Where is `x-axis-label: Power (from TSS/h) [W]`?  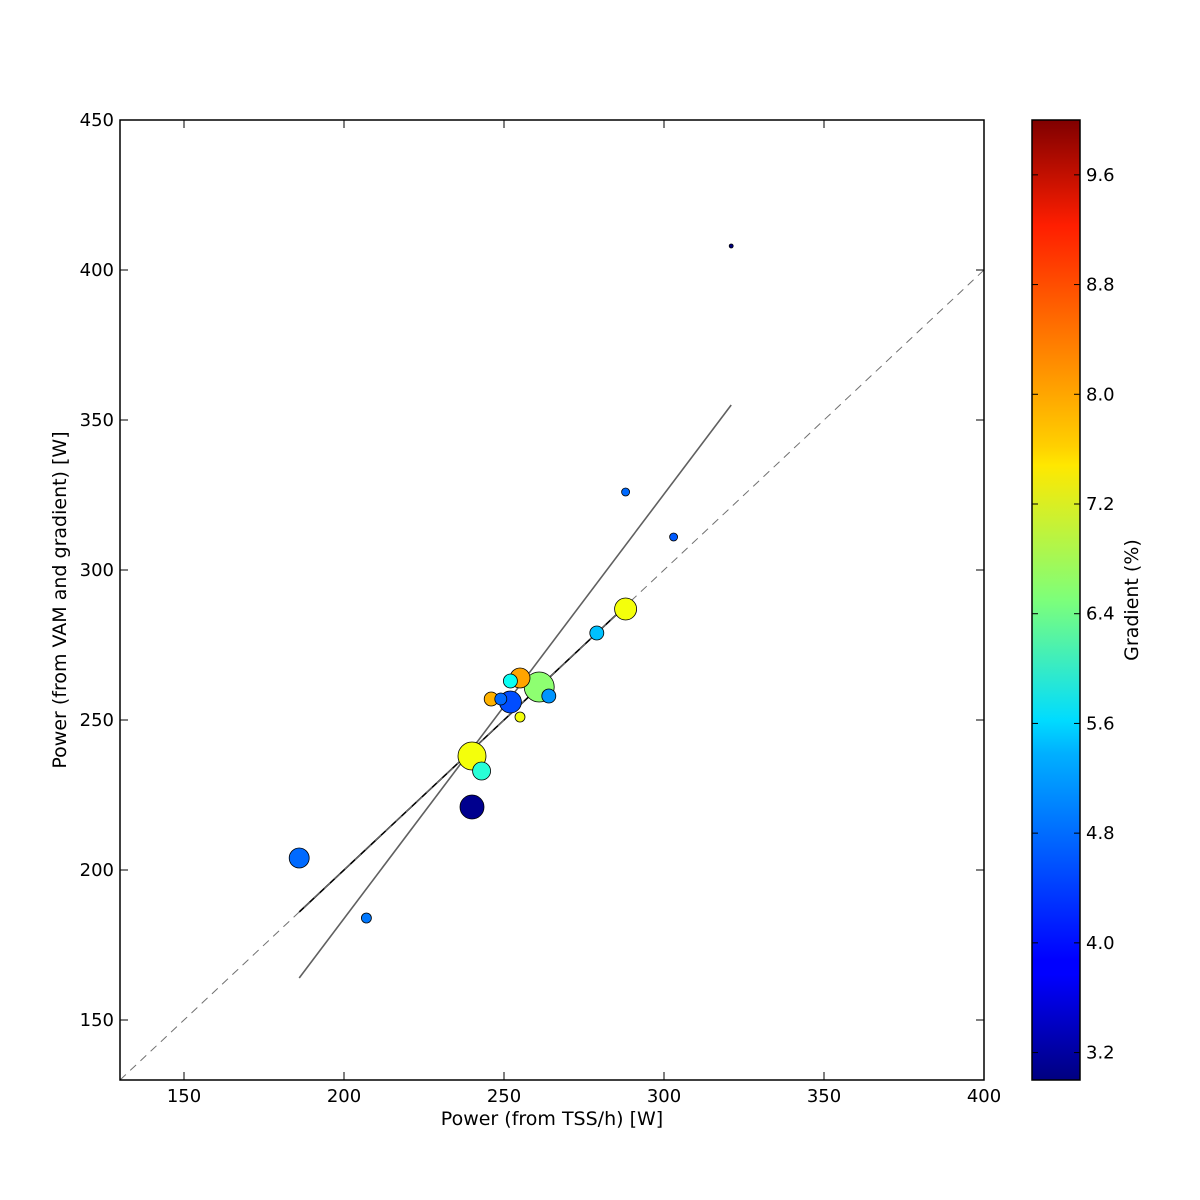 x-axis-label: Power (from TSS/h) [W] is located at coordinates (552, 1119).